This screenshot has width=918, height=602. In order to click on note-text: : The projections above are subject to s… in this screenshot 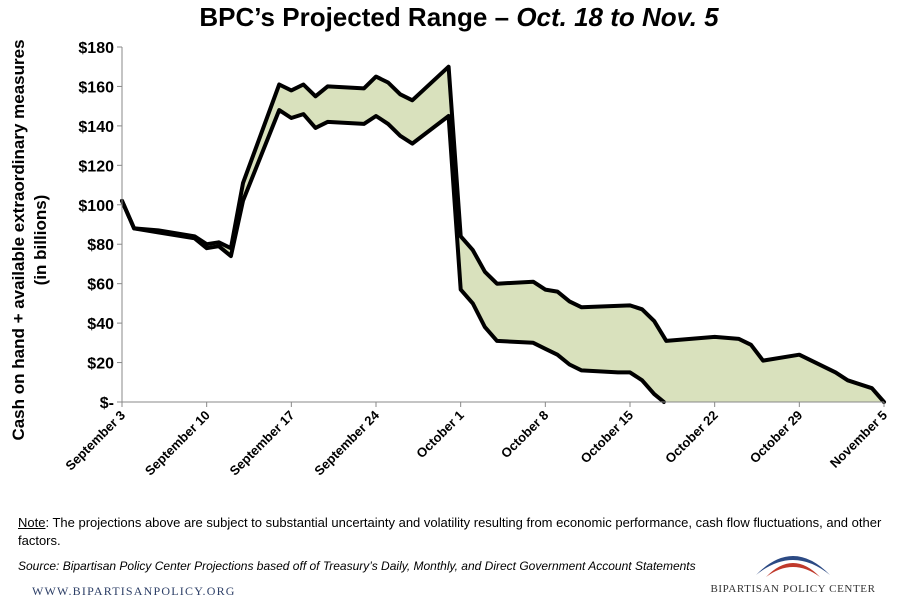, I will do `click(450, 531)`.